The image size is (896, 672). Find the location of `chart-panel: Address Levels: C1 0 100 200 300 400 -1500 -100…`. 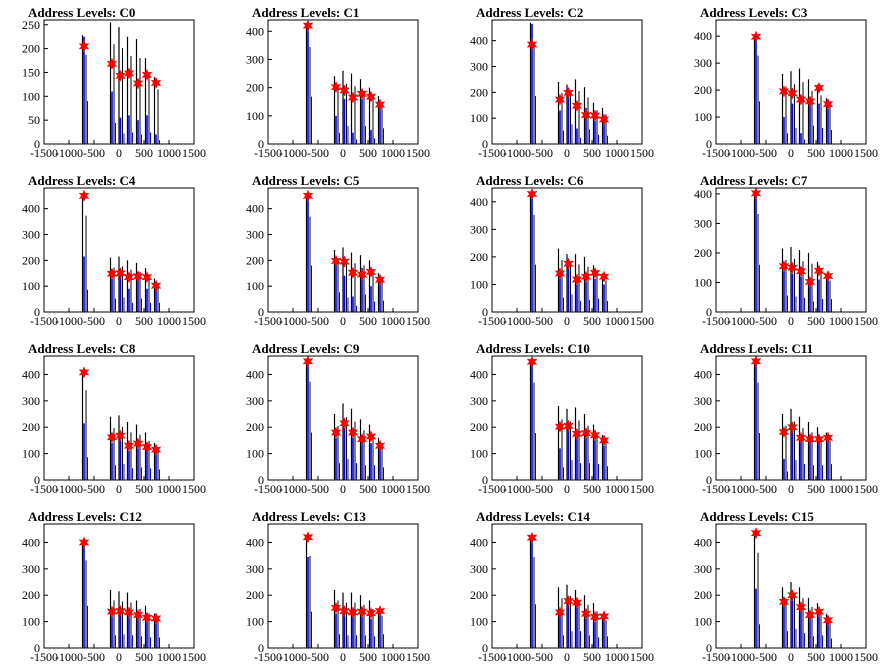

chart-panel: Address Levels: C1 0 100 200 300 400 -1500 -100… is located at coordinates (336, 84).